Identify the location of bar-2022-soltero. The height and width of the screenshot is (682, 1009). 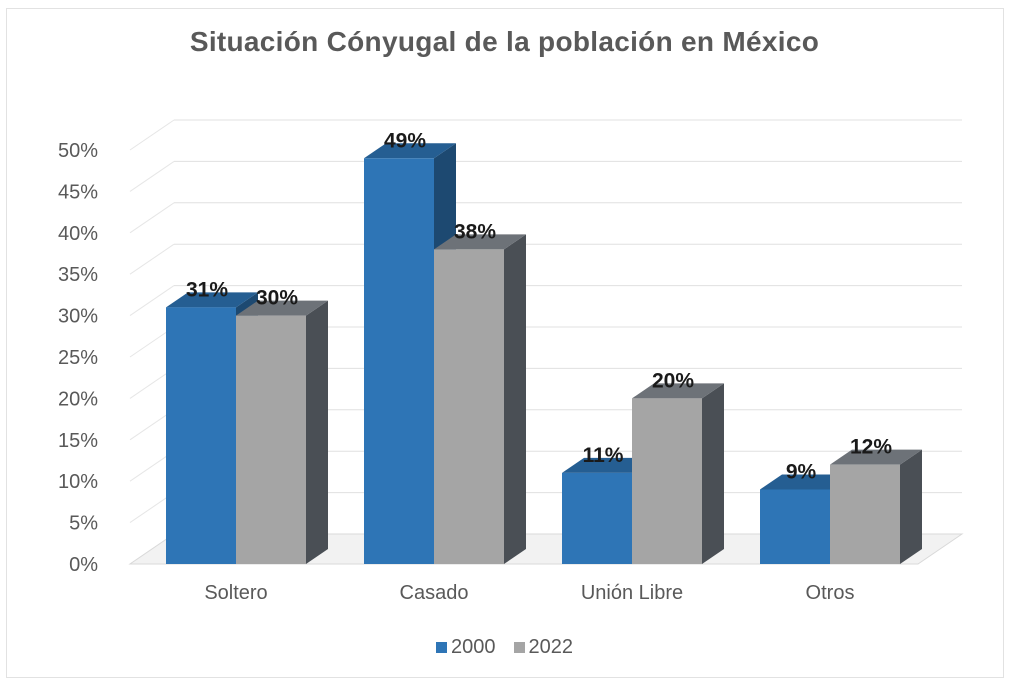
(282, 432).